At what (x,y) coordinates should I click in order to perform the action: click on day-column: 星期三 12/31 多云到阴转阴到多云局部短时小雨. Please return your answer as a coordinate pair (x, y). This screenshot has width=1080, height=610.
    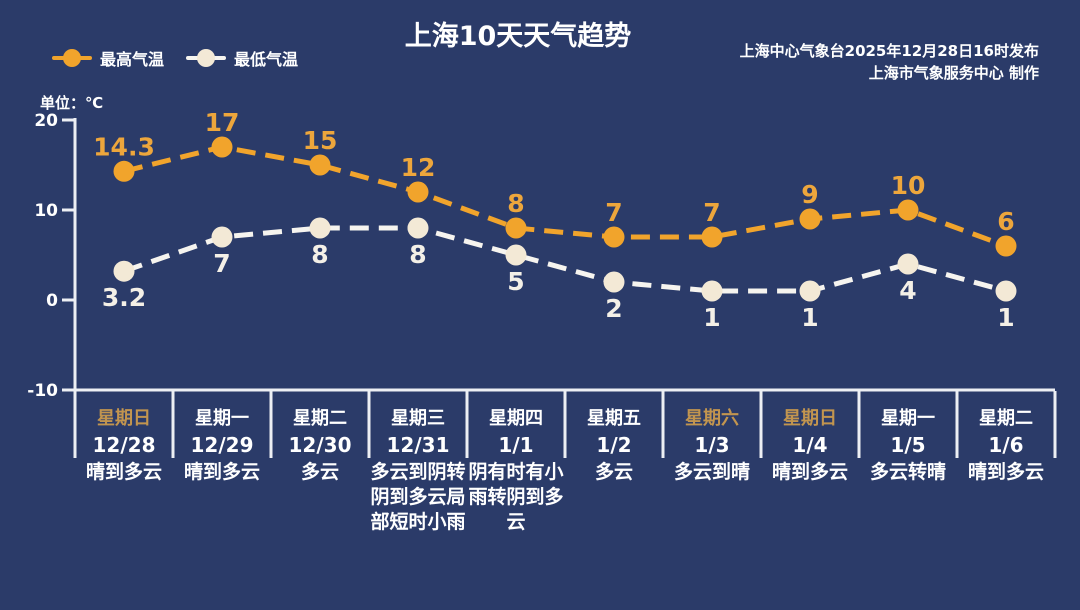
    Looking at the image, I should click on (418, 500).